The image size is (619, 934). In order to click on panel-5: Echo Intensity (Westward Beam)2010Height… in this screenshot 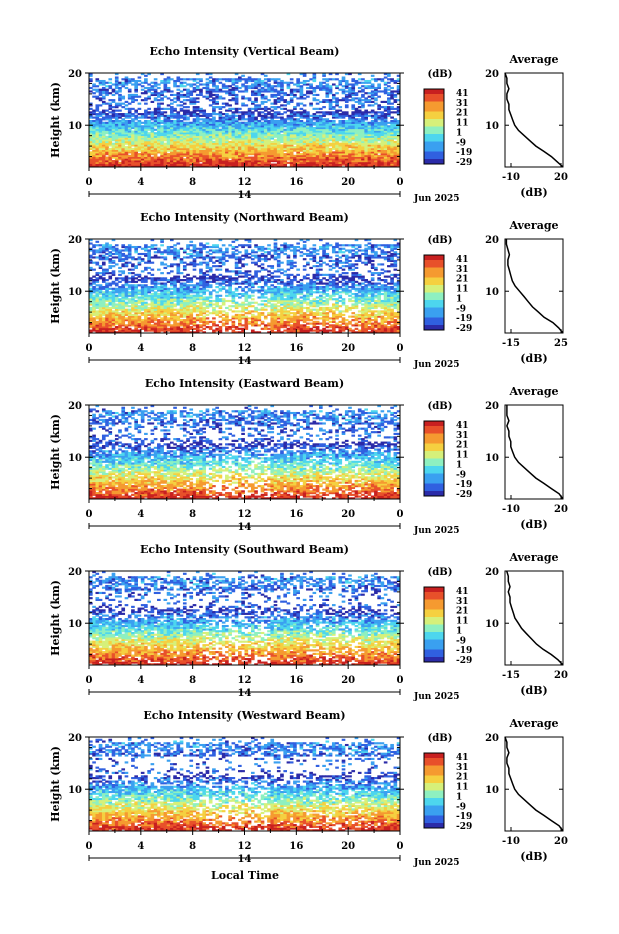, I will do `click(308, 788)`.